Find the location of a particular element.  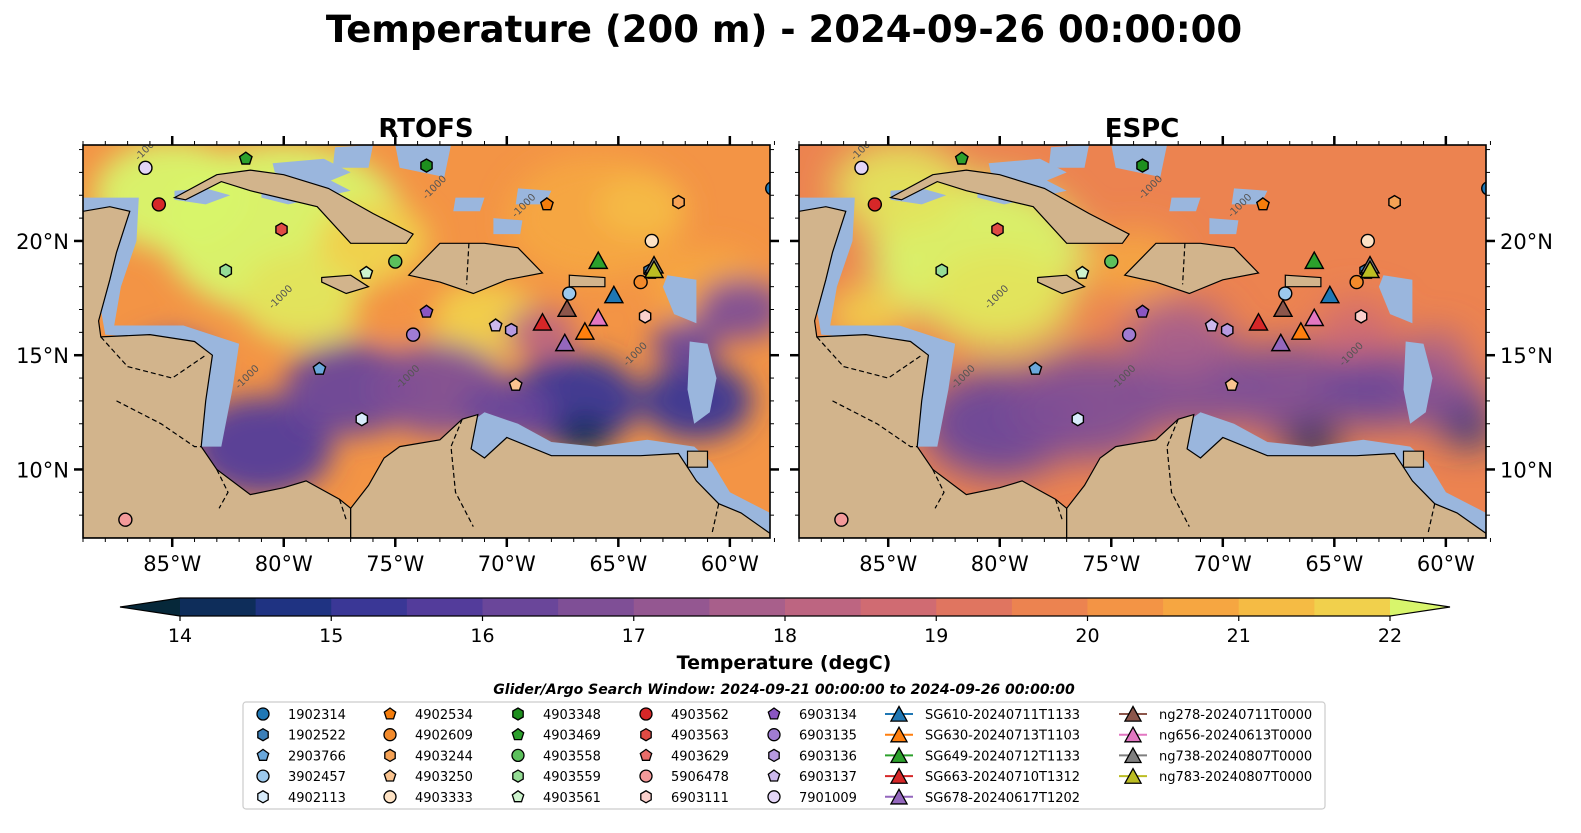

glider-SG630-20240713T1103 is located at coordinates (585, 330).